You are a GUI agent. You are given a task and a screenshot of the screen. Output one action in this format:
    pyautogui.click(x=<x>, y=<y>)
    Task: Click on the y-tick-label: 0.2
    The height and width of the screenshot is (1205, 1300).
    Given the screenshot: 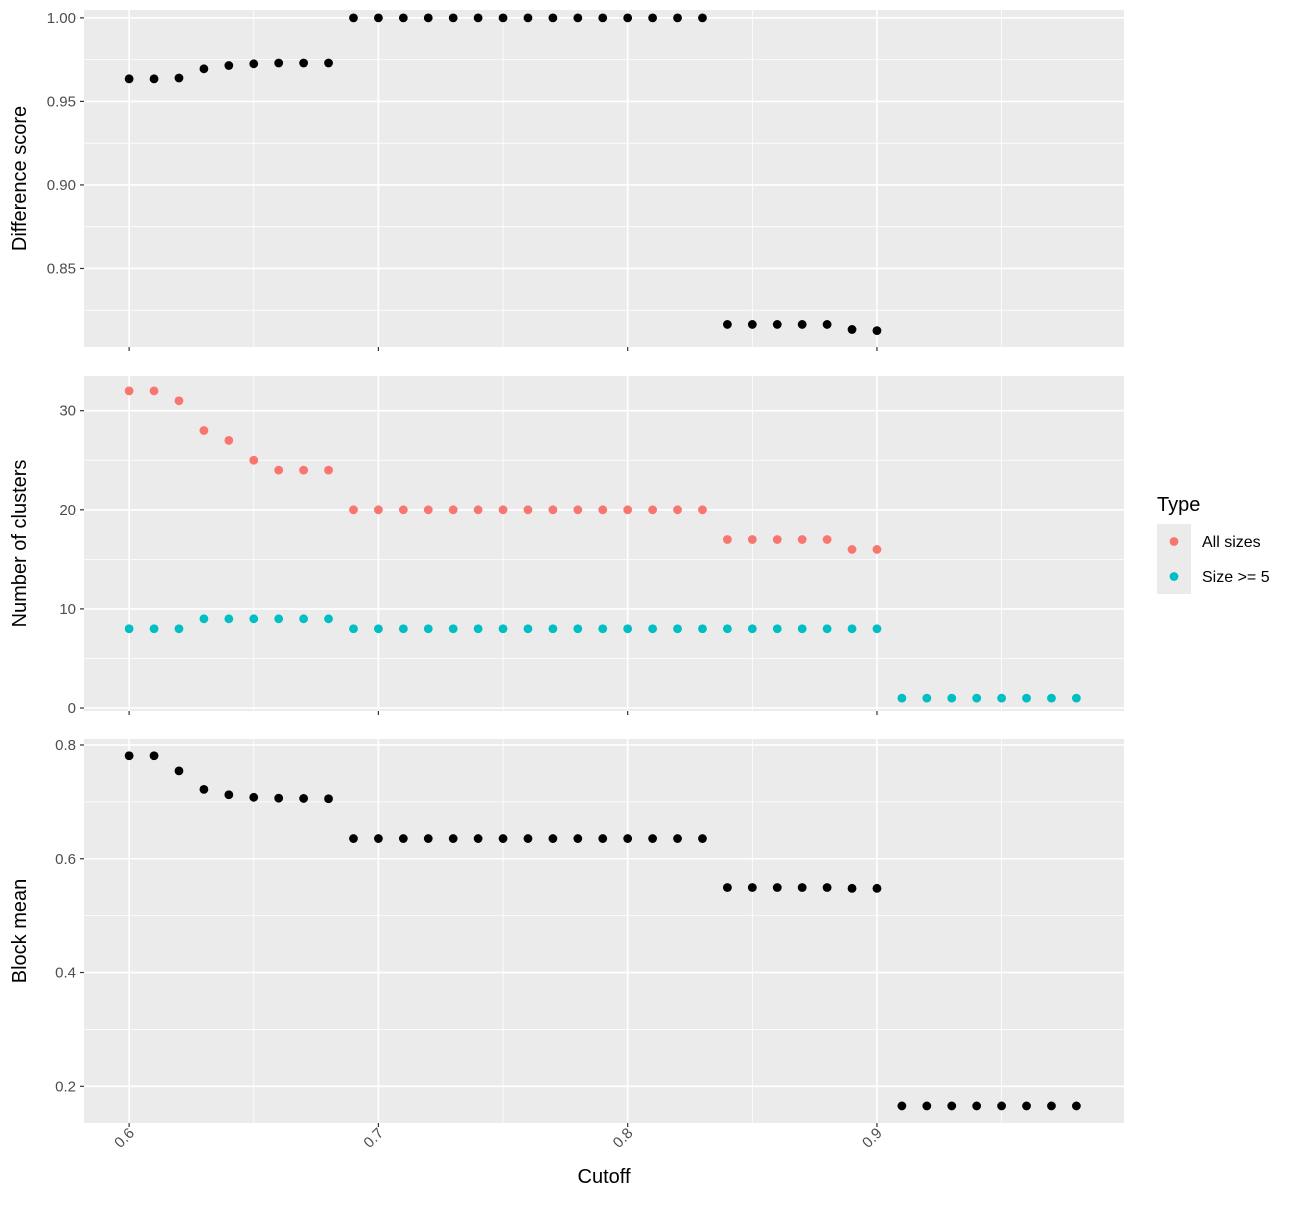 What is the action you would take?
    pyautogui.click(x=65, y=1086)
    